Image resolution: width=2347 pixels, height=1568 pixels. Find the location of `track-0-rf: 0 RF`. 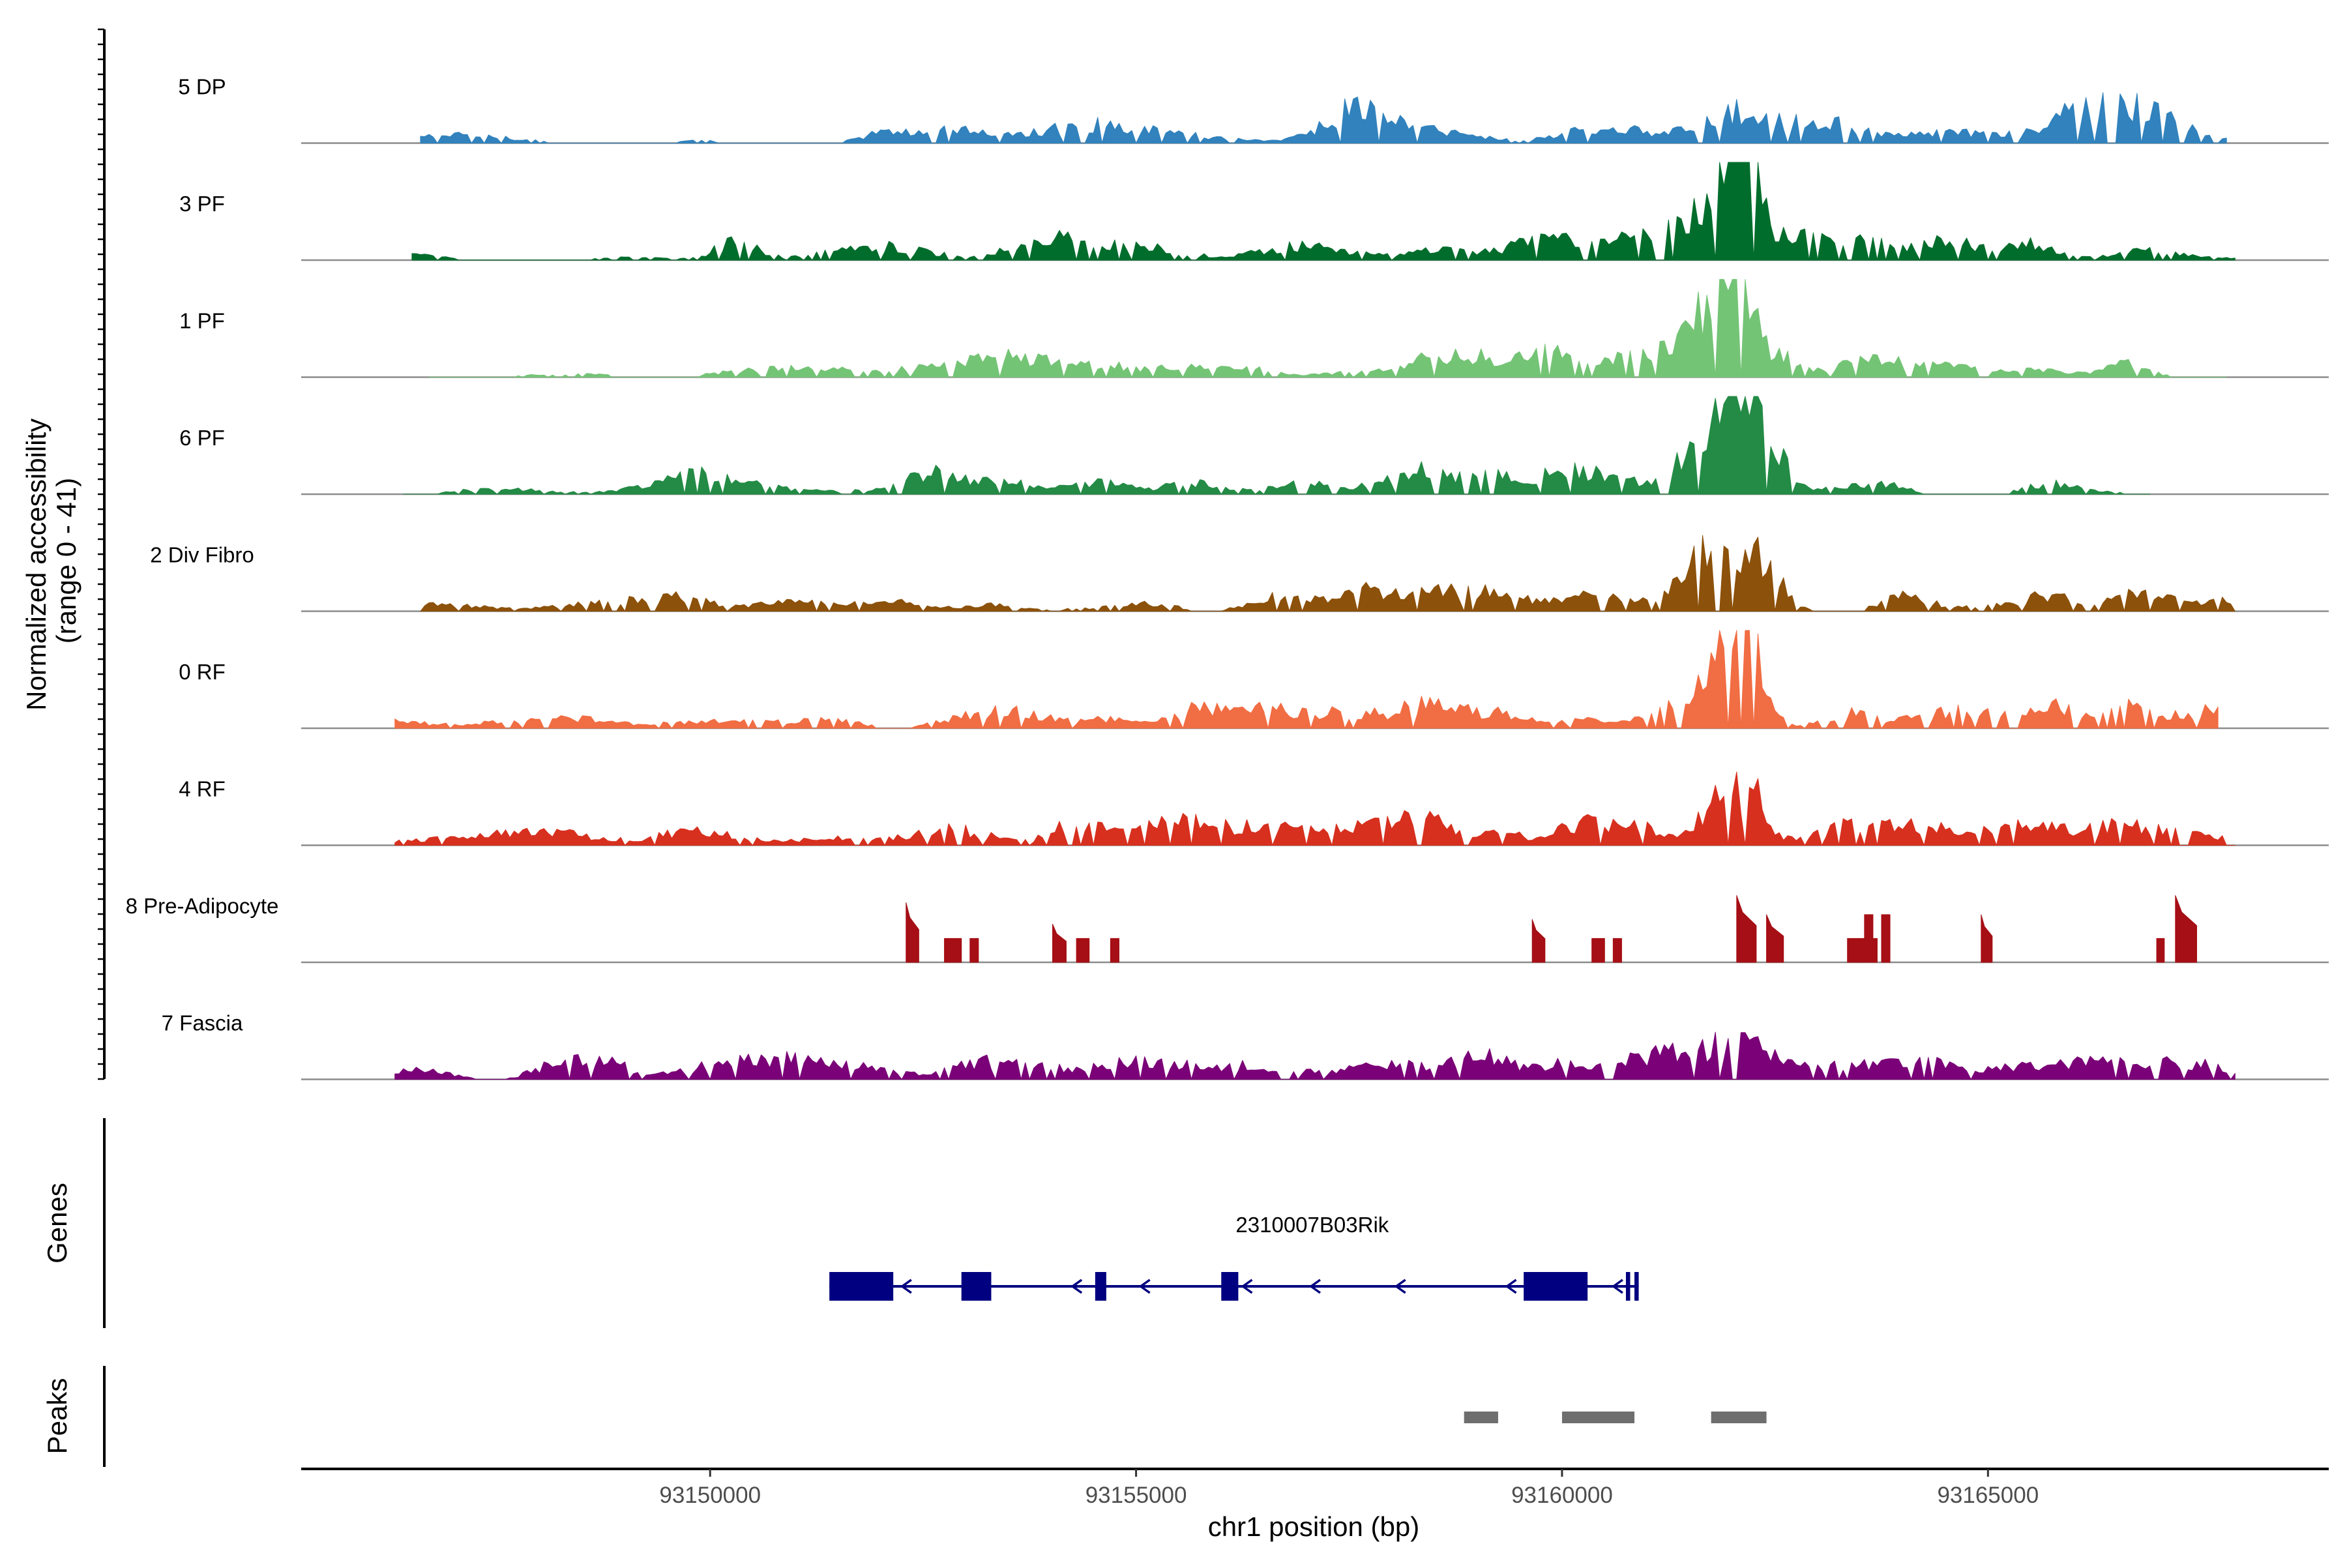

track-0-rf: 0 RF is located at coordinates (1254, 680).